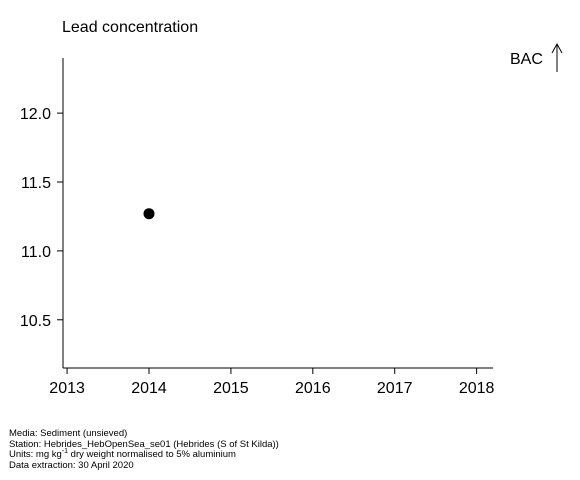  What do you see at coordinates (477, 388) in the screenshot?
I see `x-tick-label: 2018` at bounding box center [477, 388].